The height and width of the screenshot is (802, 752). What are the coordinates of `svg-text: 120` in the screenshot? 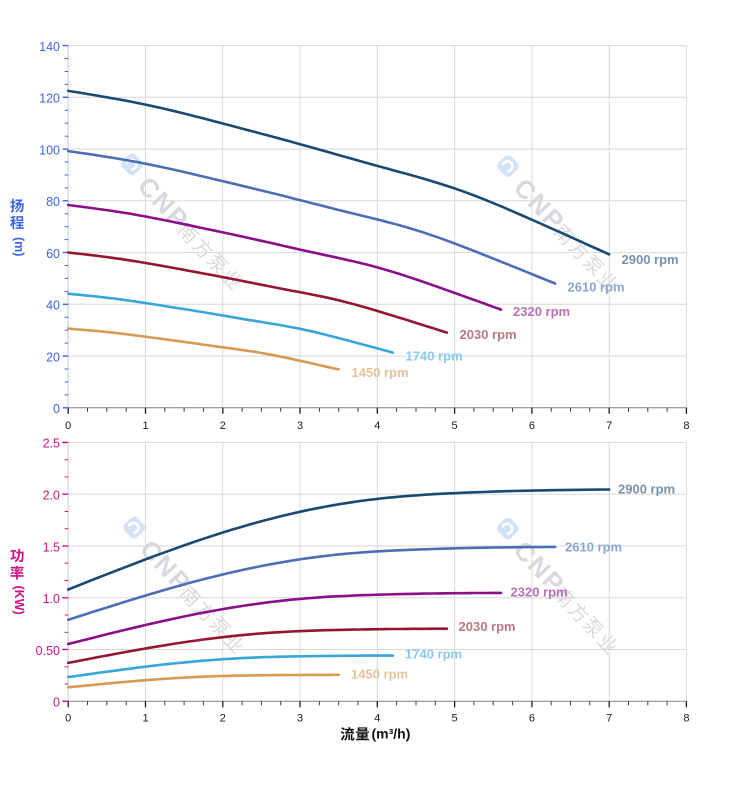 It's located at (49, 99).